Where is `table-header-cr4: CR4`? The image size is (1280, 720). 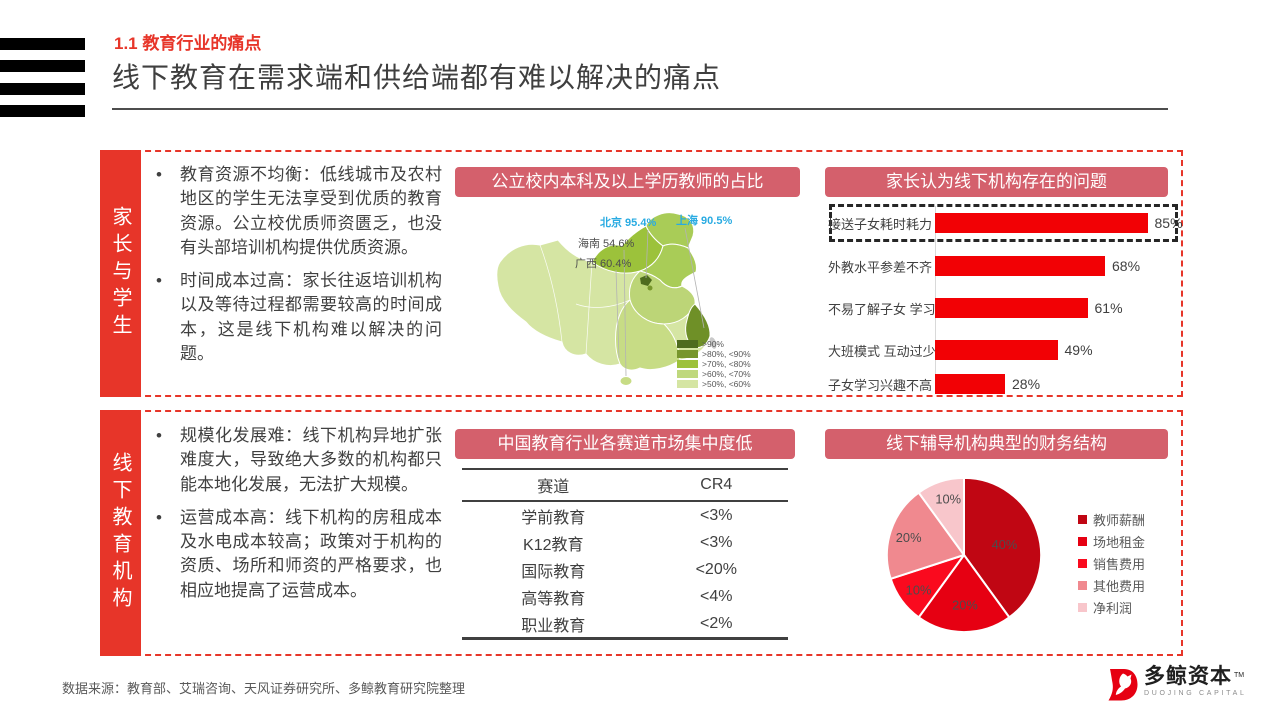
table-header-cr4: CR4 is located at coordinates (716, 485).